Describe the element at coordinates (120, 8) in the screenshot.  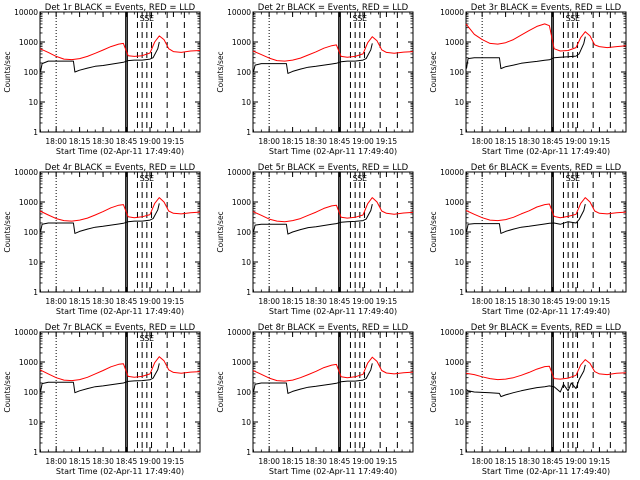
I see `panel-title: Det 1r BLACK = Events, RED = LLD` at that location.